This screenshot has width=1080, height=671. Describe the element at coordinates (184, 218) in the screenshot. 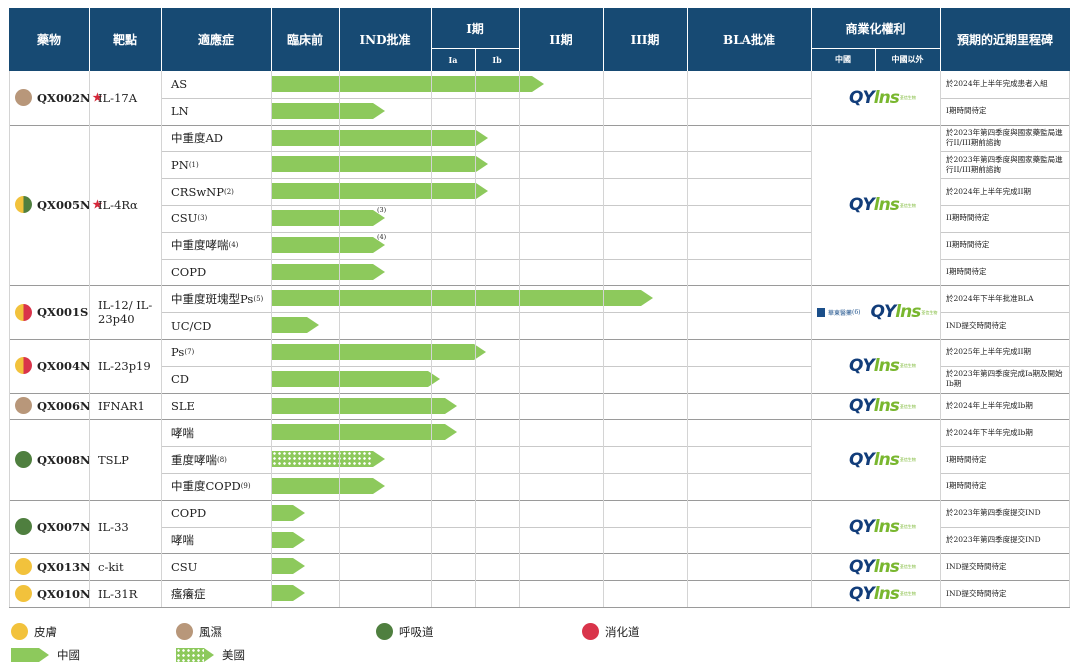

I see `indication-text: CSU` at that location.